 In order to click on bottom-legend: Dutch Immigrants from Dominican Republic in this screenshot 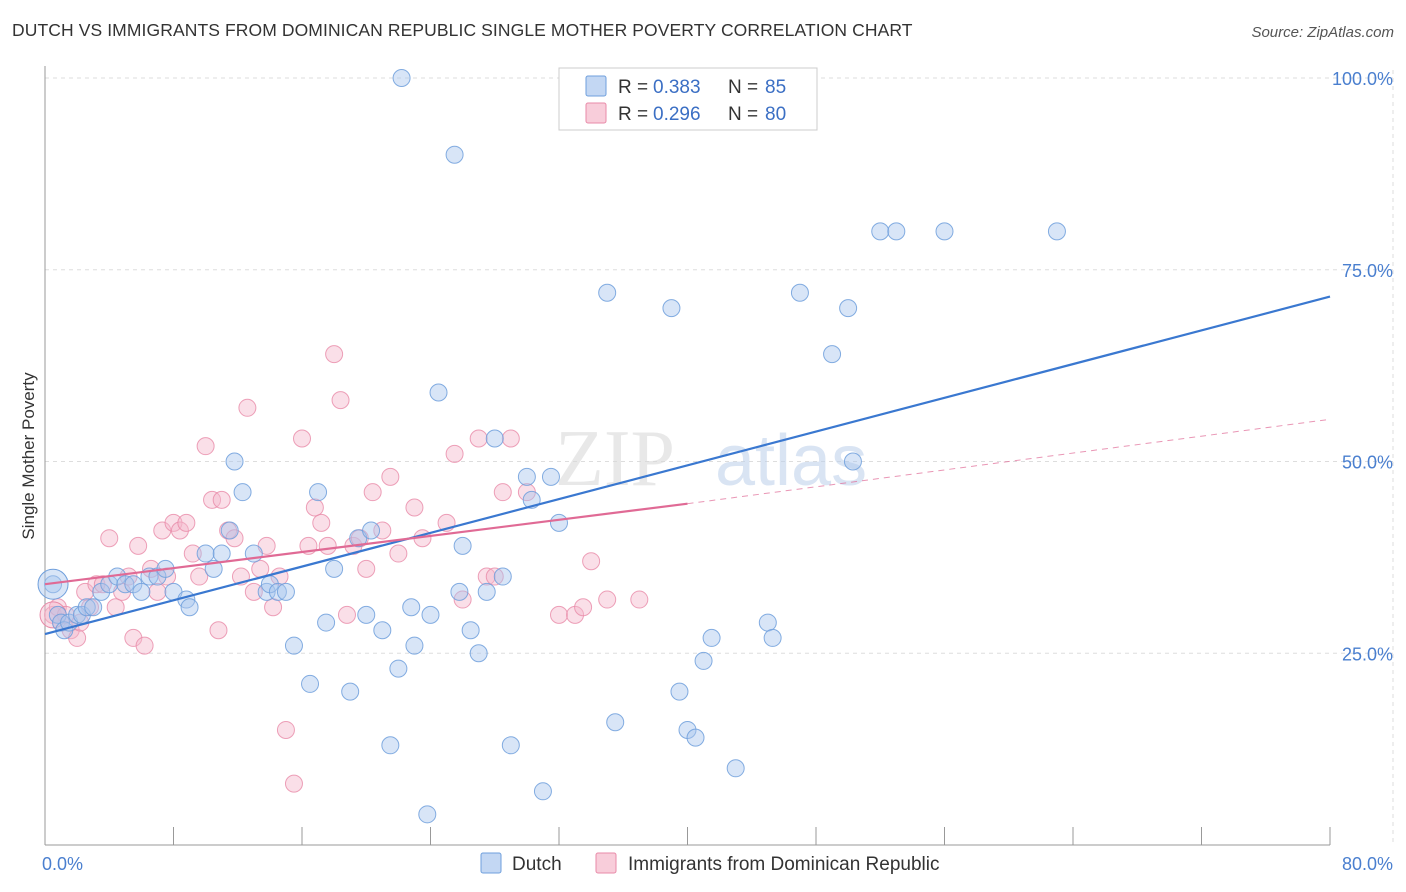, I will do `click(710, 863)`.